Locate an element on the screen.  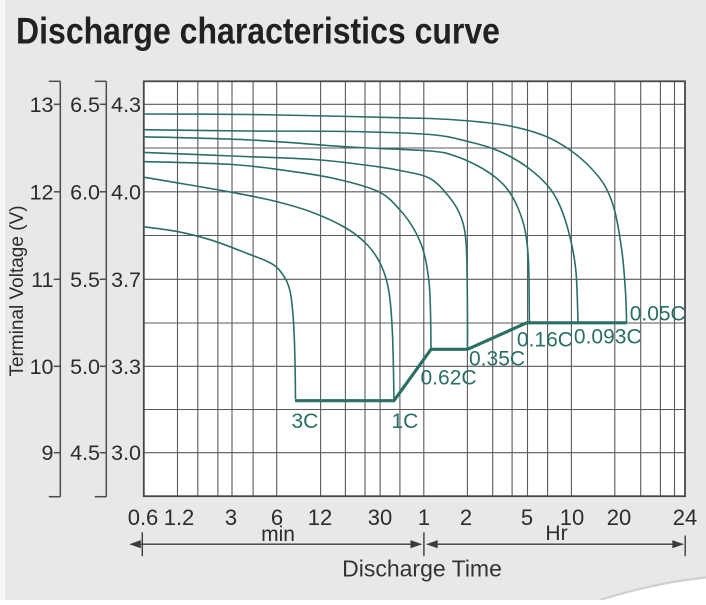
svg-text: 6 is located at coordinates (277, 517).